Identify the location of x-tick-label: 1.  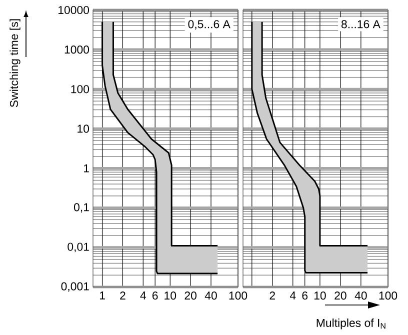
(102, 296).